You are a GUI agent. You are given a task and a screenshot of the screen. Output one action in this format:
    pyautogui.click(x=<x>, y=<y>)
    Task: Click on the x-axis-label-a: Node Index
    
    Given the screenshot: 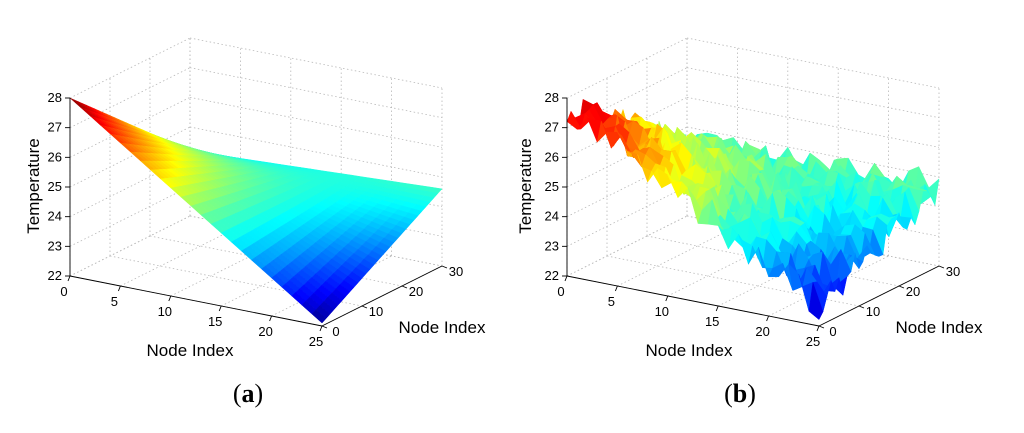 What is the action you would take?
    pyautogui.click(x=190, y=350)
    